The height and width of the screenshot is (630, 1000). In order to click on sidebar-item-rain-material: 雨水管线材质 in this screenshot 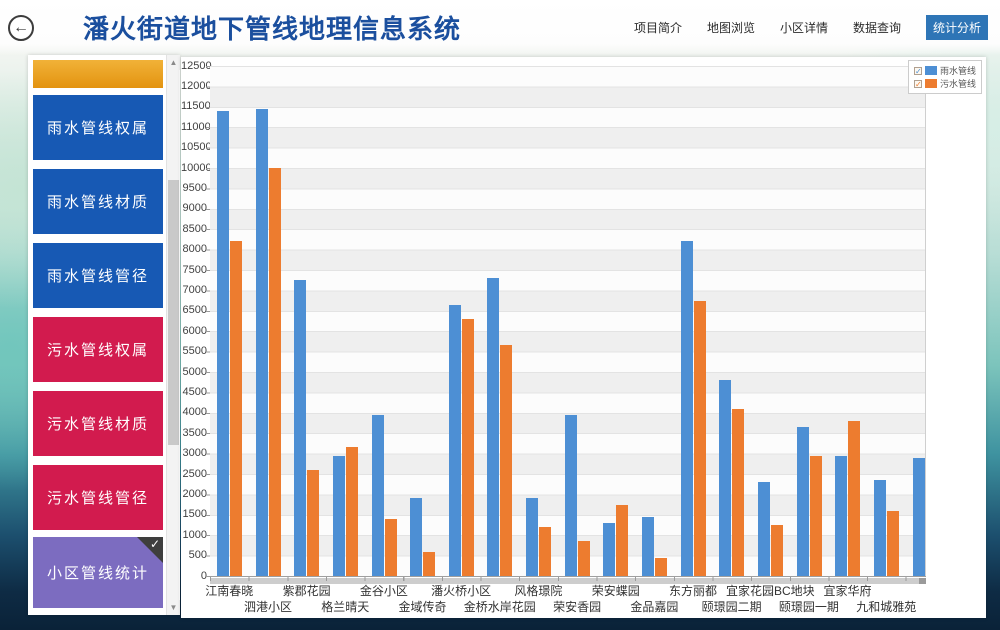, I will do `click(98, 201)`.